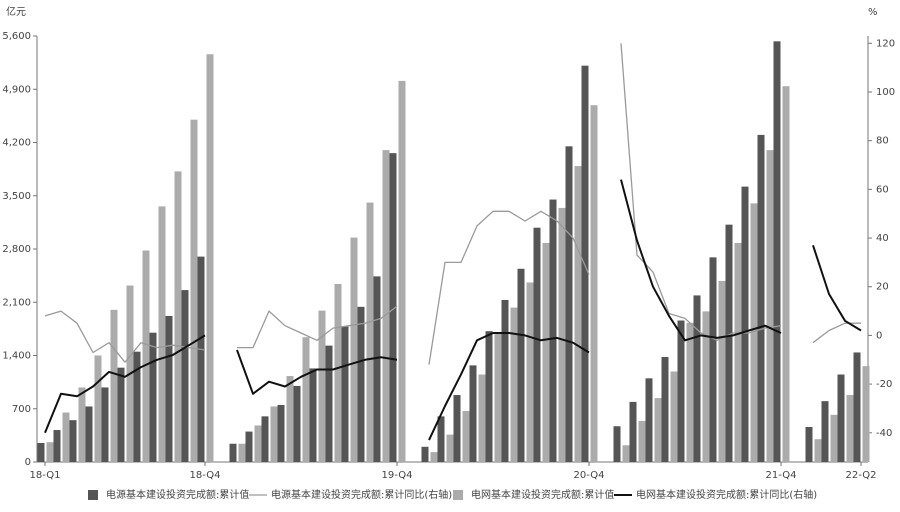 The image size is (900, 512). I want to click on y2-tick-label: 100, so click(885, 92).